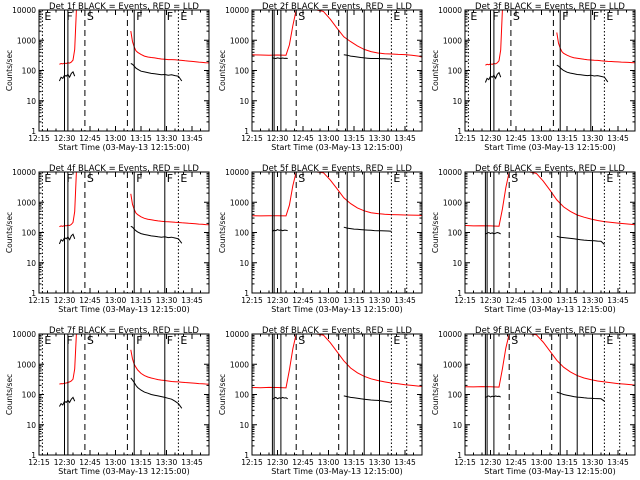 Image resolution: width=640 pixels, height=480 pixels. What do you see at coordinates (124, 331) in the screenshot?
I see `panel-title: Det 7f BLACK = Events, RED = LLD` at bounding box center [124, 331].